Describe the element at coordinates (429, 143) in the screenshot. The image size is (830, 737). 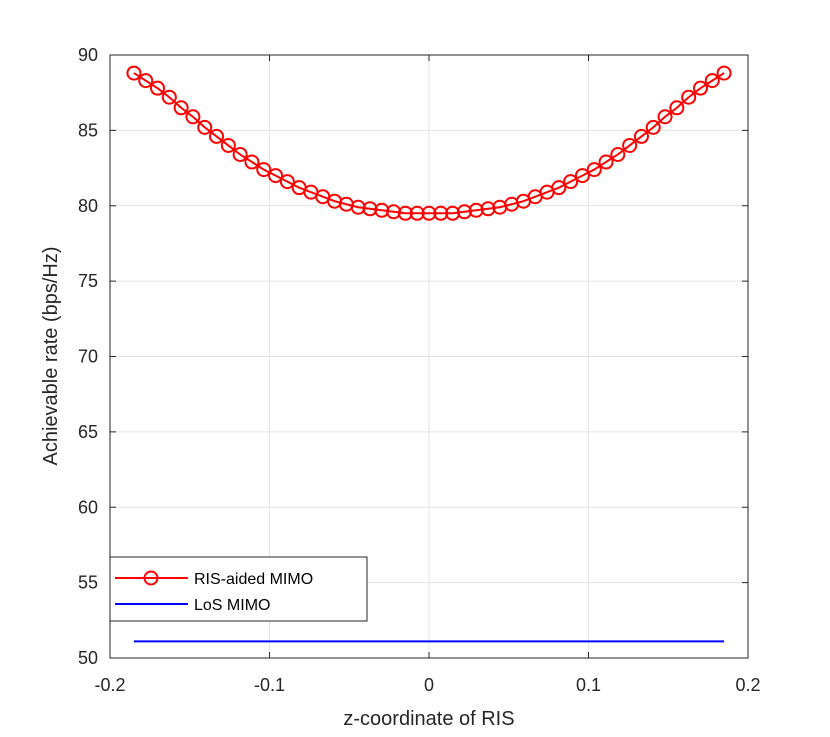
I see `series-line-ris-aided-mimo` at that location.